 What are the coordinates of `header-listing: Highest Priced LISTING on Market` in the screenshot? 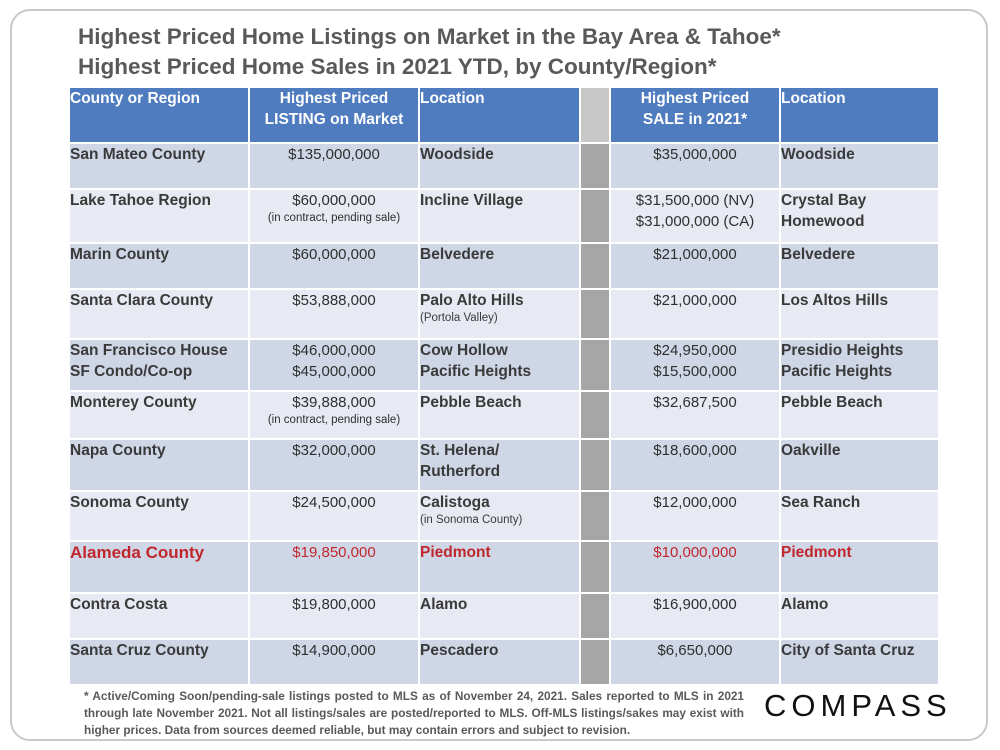 It's located at (334, 115).